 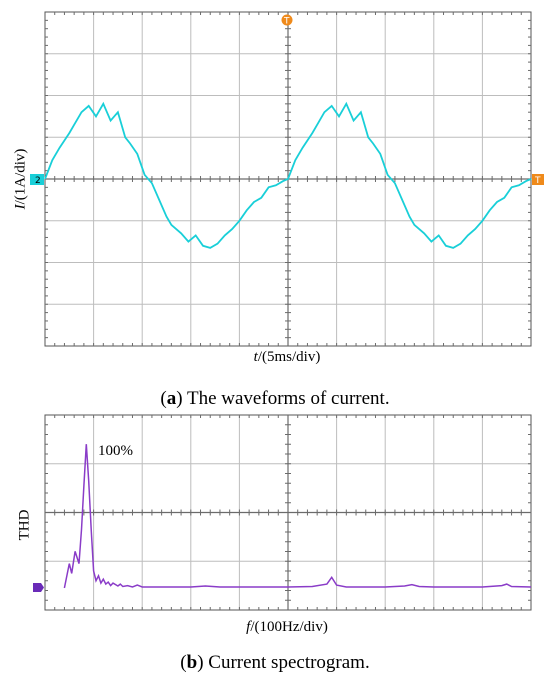 What do you see at coordinates (287, 357) in the screenshot?
I see `x-axis-label: t/(5ms/div)` at bounding box center [287, 357].